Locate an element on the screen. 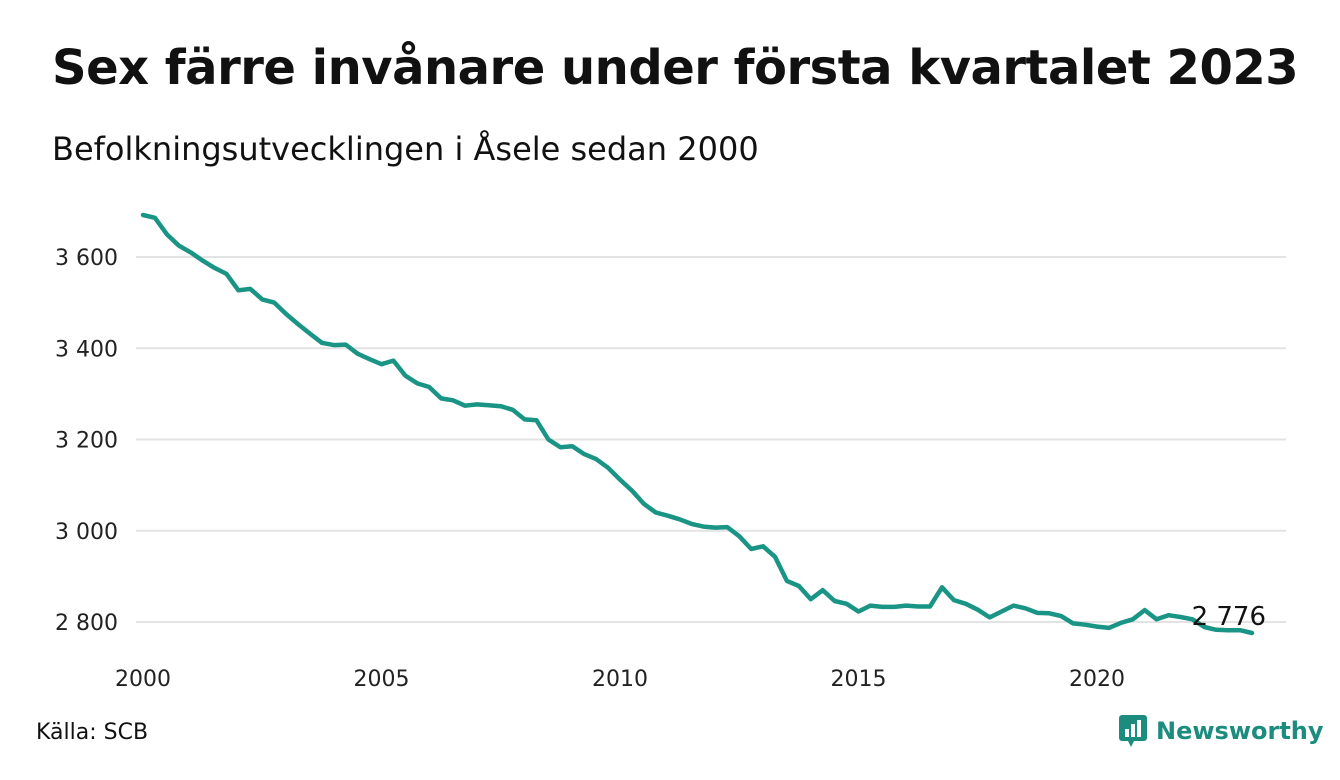 This screenshot has width=1340, height=780. newsworthy-logo-text: Newsworthy is located at coordinates (1240, 731).